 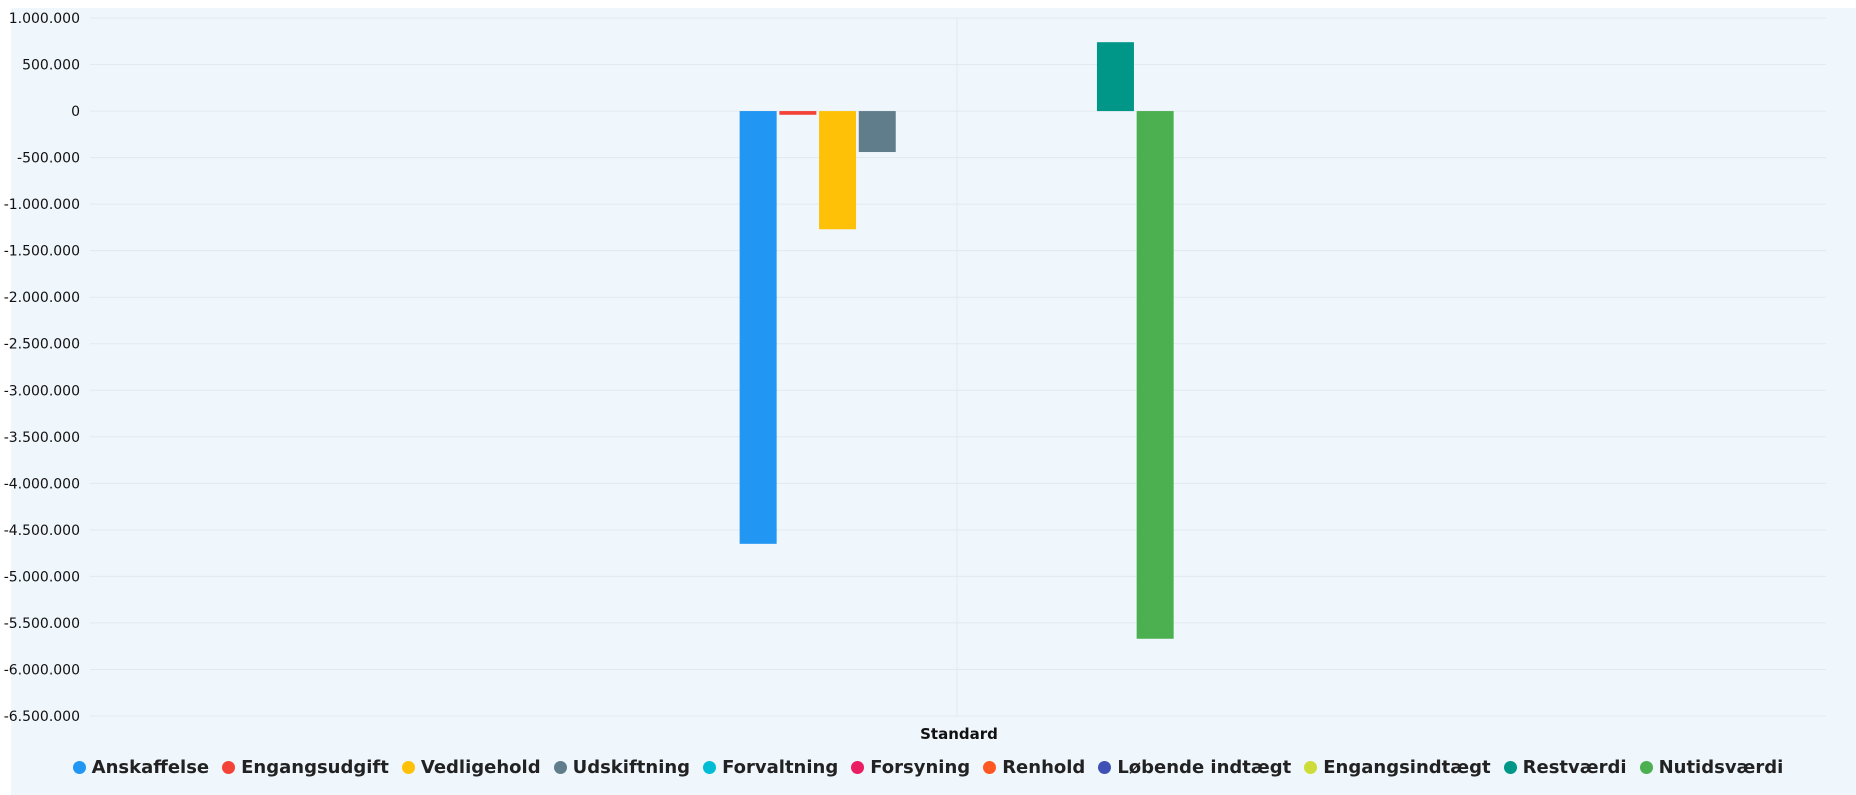 I want to click on legend-item: Engangsindtægt, so click(x=1397, y=767).